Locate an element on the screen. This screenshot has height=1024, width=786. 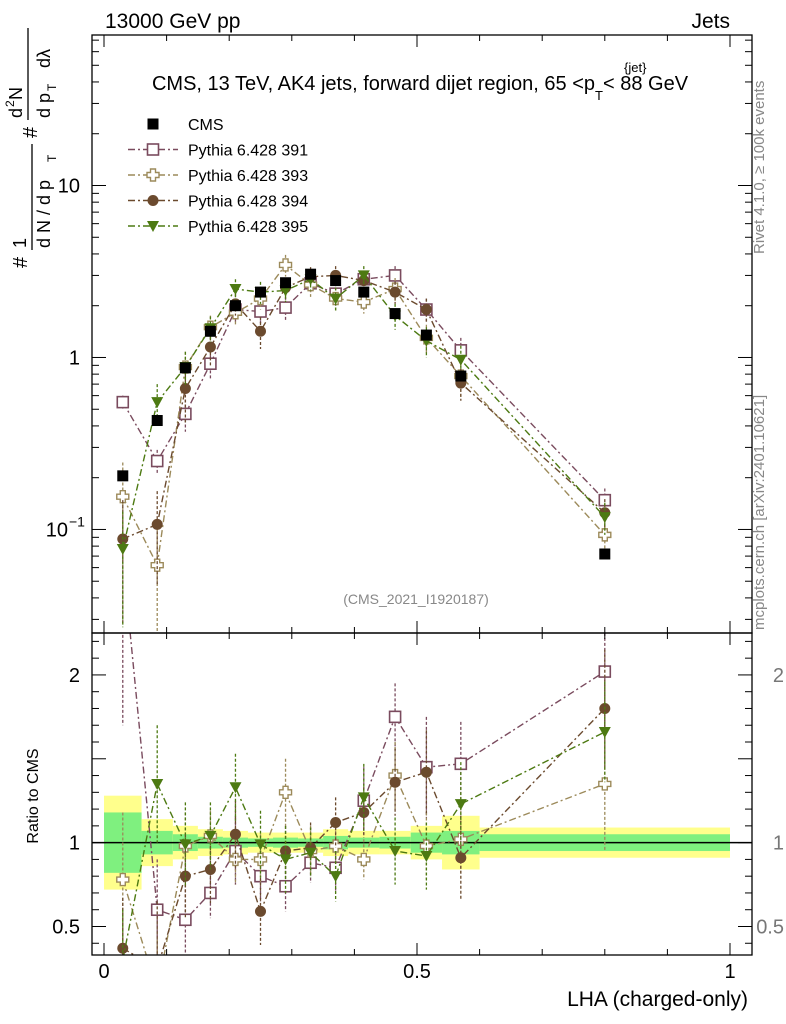
ylabel-denominator-2-lambda: dλ is located at coordinates (44, 58).